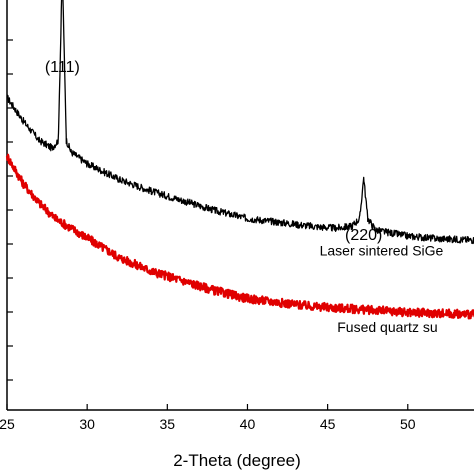 The width and height of the screenshot is (474, 474). I want to click on x-tick-label: 50, so click(408, 424).